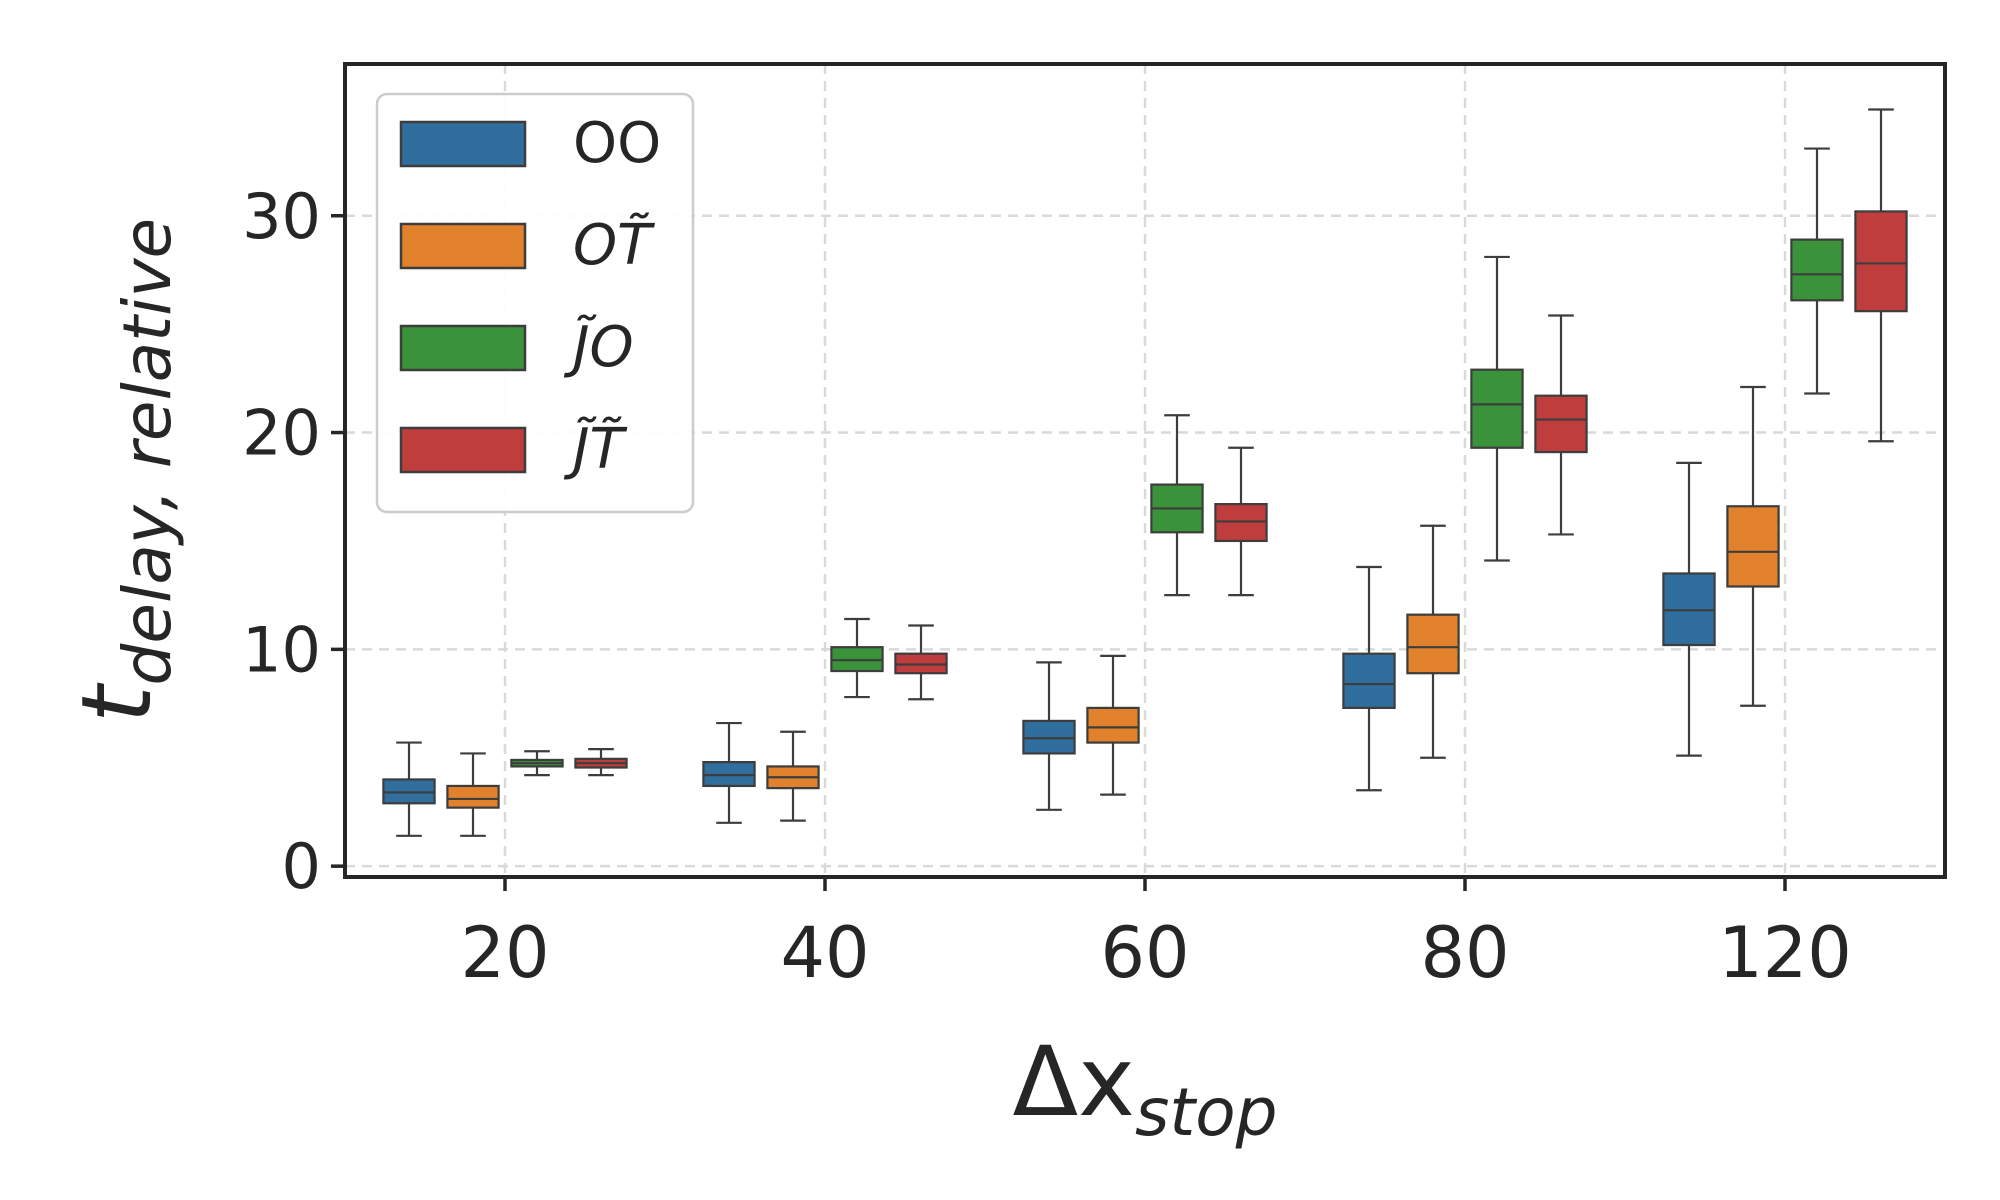  I want to click on legend-frame, so click(535, 303).